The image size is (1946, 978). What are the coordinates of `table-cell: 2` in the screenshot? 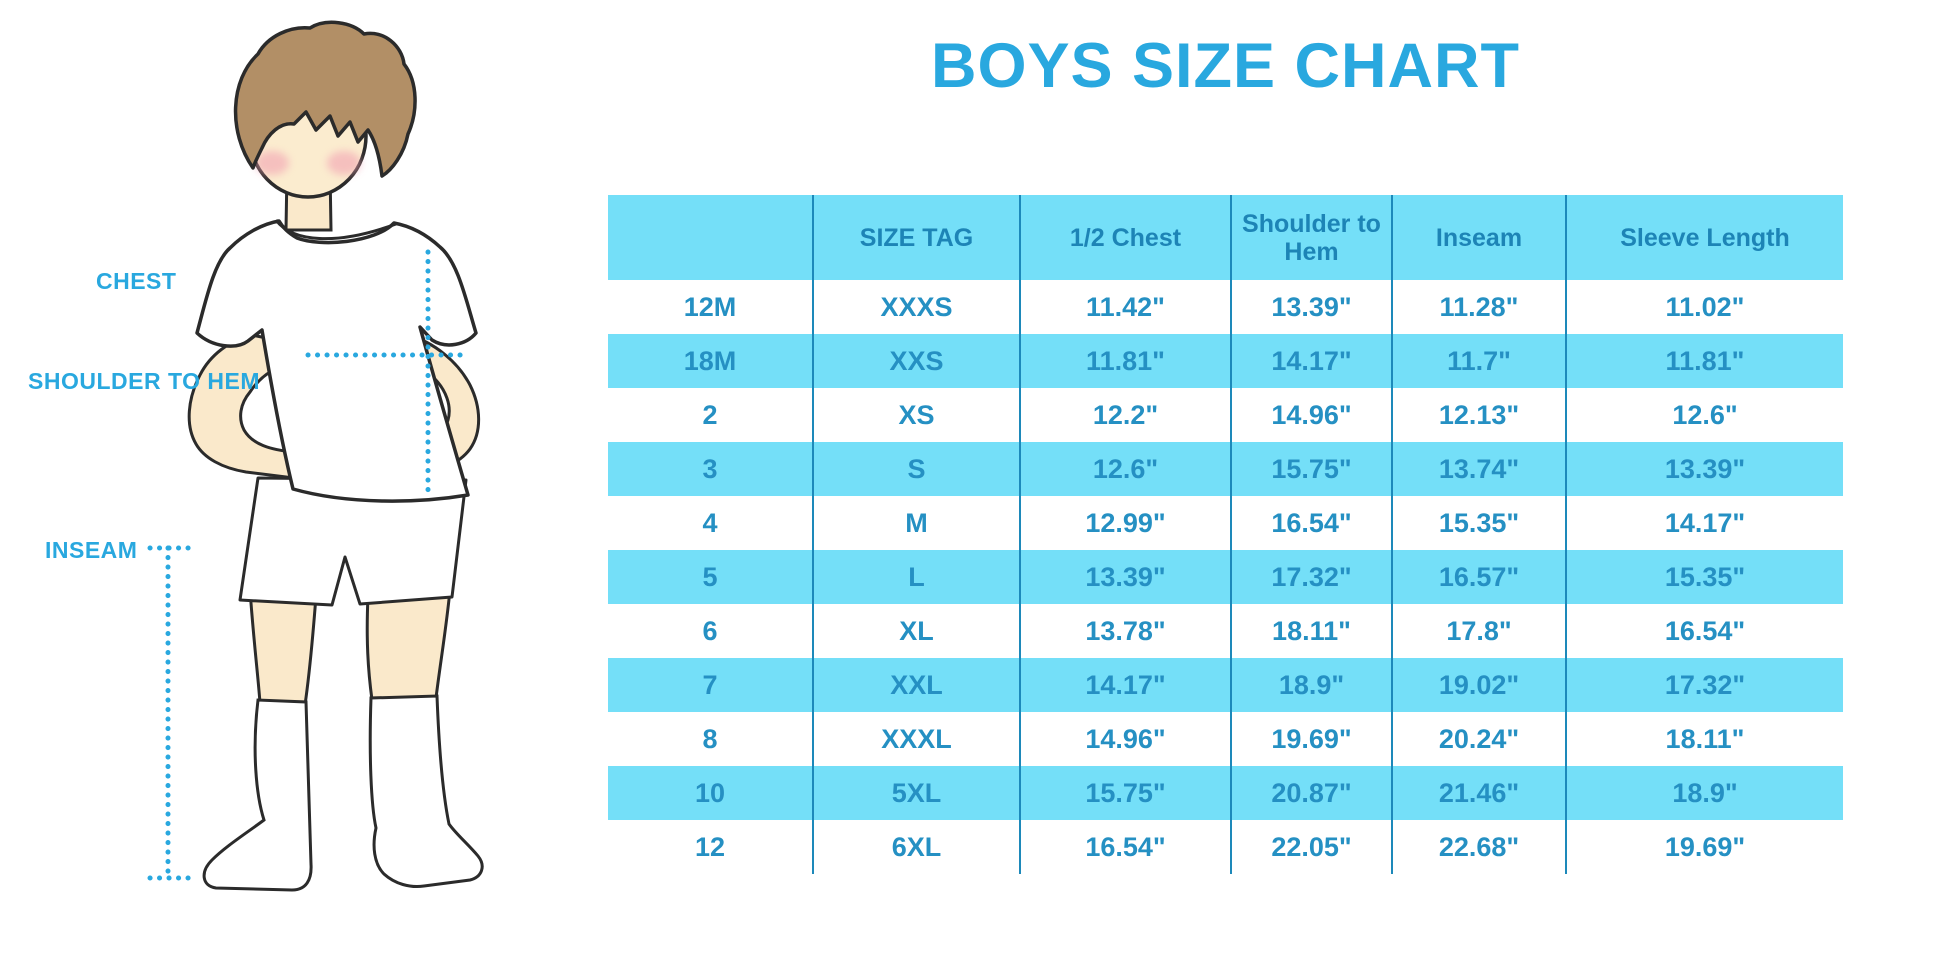 It's located at (710, 414).